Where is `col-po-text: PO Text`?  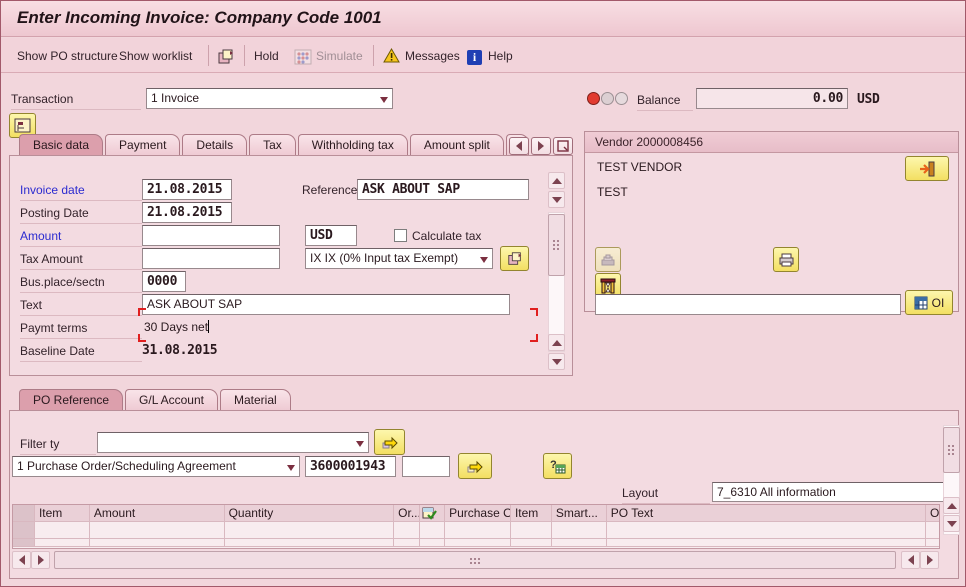
col-po-text: PO Text is located at coordinates (766, 513).